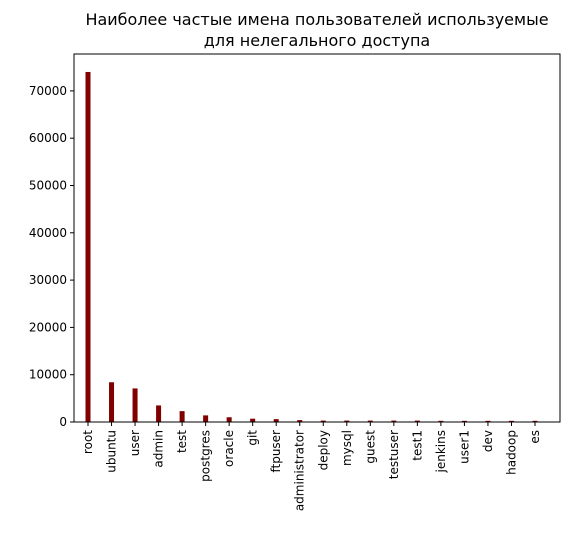 The image size is (569, 536). What do you see at coordinates (48, 185) in the screenshot?
I see `y-tick-label: 50000` at bounding box center [48, 185].